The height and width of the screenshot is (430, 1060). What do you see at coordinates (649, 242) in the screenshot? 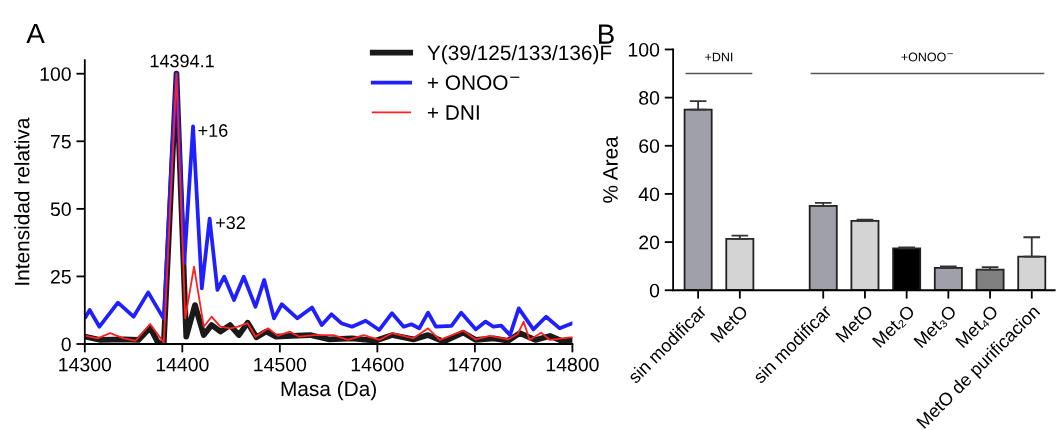
I see `y-tick-label: 20` at bounding box center [649, 242].